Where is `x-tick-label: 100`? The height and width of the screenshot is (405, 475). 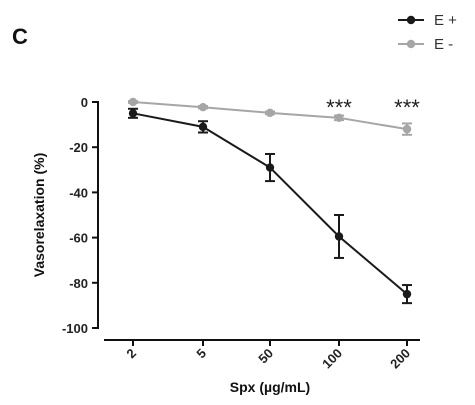 x-tick-label: 100 is located at coordinates (332, 359).